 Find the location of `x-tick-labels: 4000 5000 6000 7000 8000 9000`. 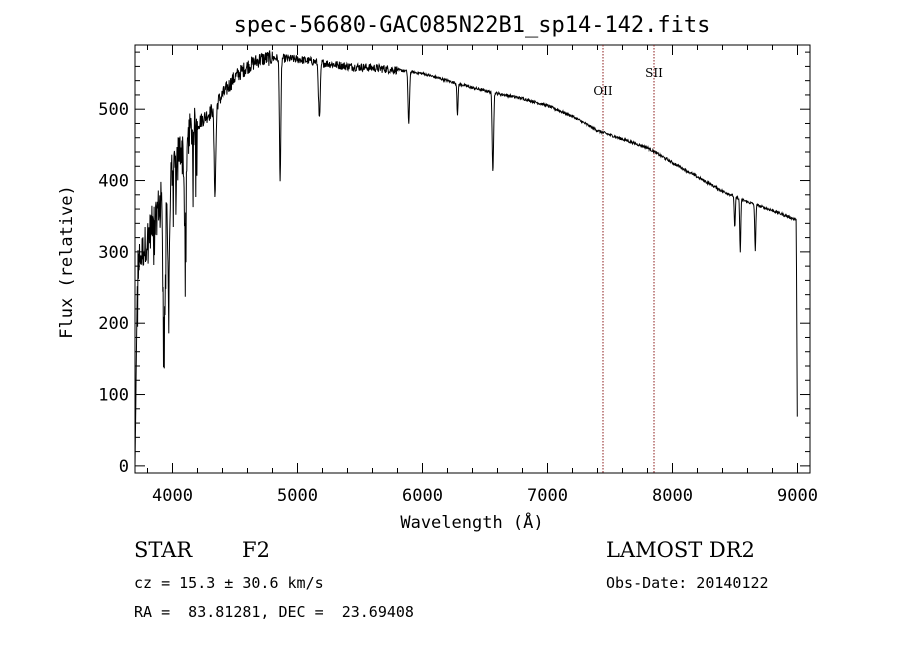

x-tick-labels: 4000 5000 6000 7000 8000 9000 is located at coordinates (485, 496).